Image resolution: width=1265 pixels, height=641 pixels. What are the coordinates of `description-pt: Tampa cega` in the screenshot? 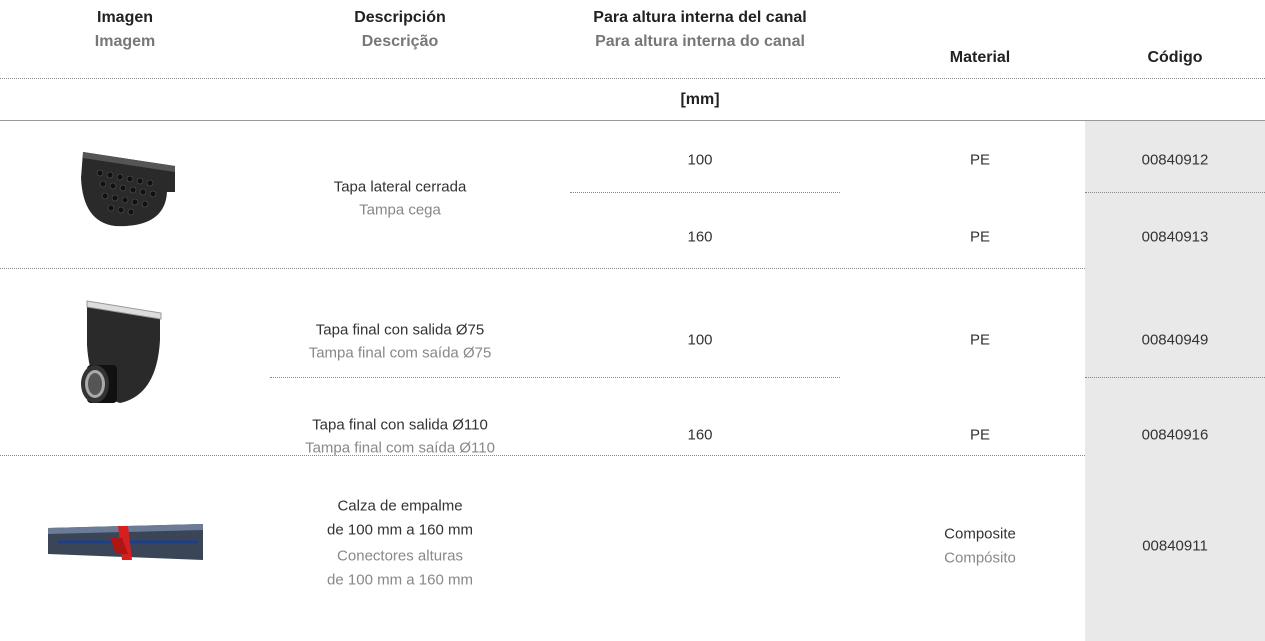 It's located at (400, 210).